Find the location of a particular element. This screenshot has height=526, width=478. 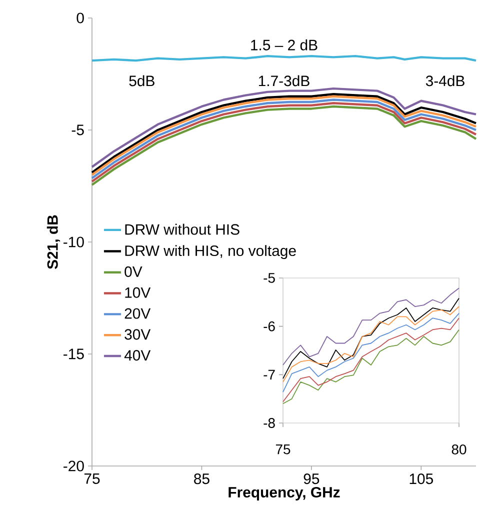

y-tick-label: -10 is located at coordinates (74, 242).